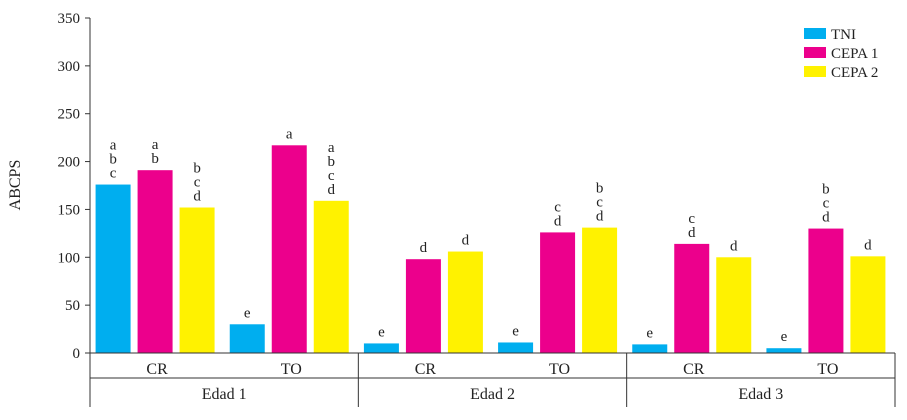  Describe the element at coordinates (760, 394) in the screenshot. I see `x-group-label: Edad 3` at that location.